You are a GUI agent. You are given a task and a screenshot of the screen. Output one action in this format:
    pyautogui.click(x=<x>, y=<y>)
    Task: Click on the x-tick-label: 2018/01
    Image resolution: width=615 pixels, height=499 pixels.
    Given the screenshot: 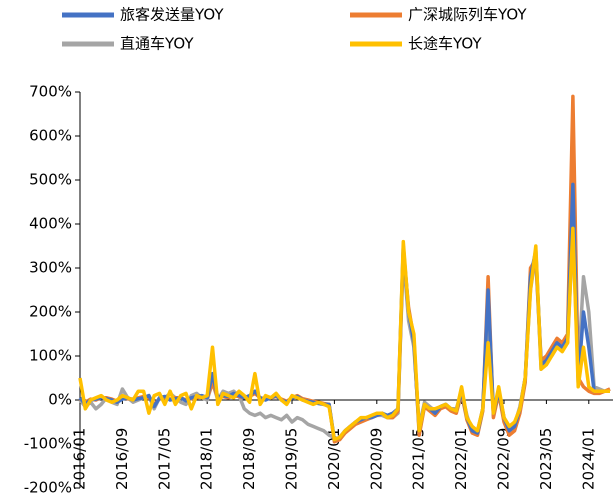 What is the action you would take?
    pyautogui.click(x=207, y=459)
    